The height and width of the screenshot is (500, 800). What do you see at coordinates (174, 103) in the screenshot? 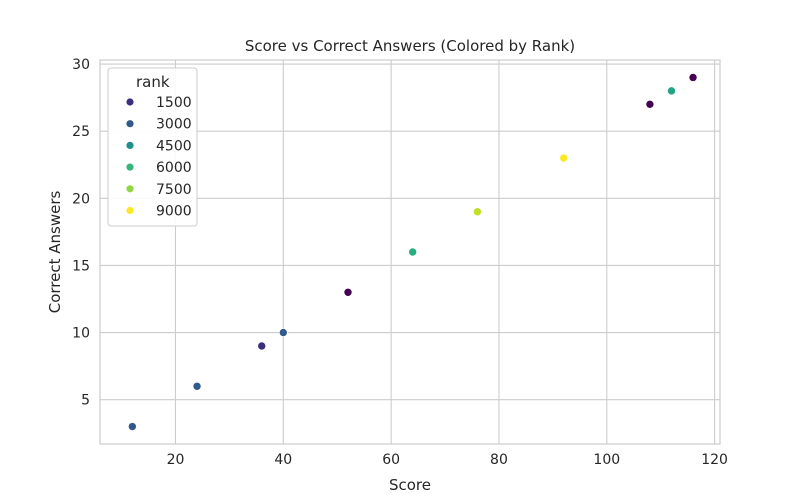
I see `legend-label: 1500` at bounding box center [174, 103].